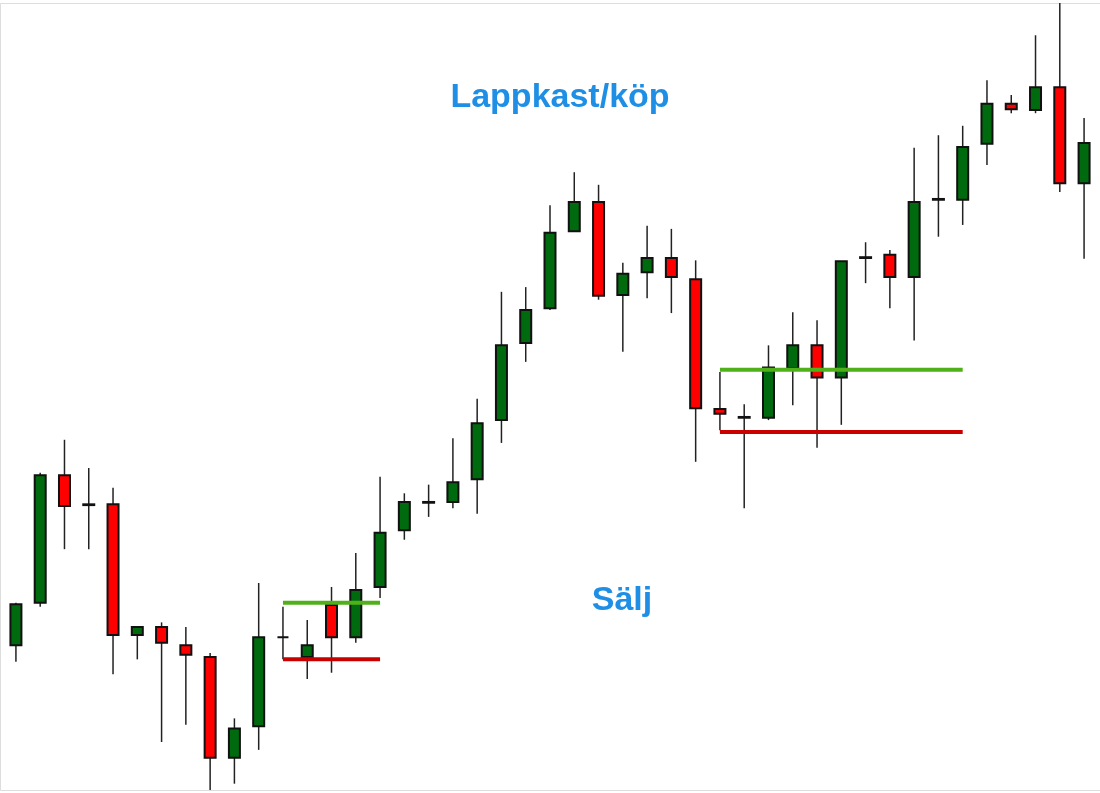 The height and width of the screenshot is (793, 1100). I want to click on annotation: Lappkast/köp, so click(560, 95).